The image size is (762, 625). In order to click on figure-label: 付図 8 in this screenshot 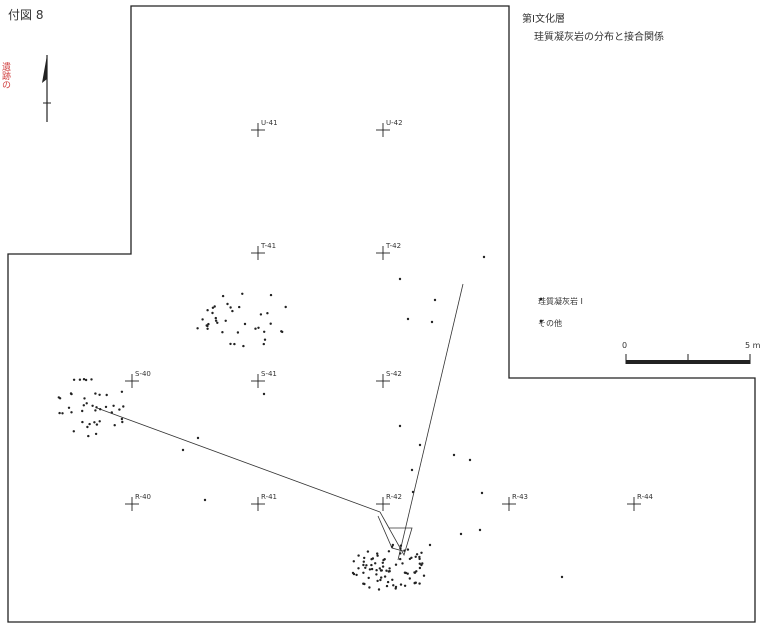, I will do `click(26, 15)`.